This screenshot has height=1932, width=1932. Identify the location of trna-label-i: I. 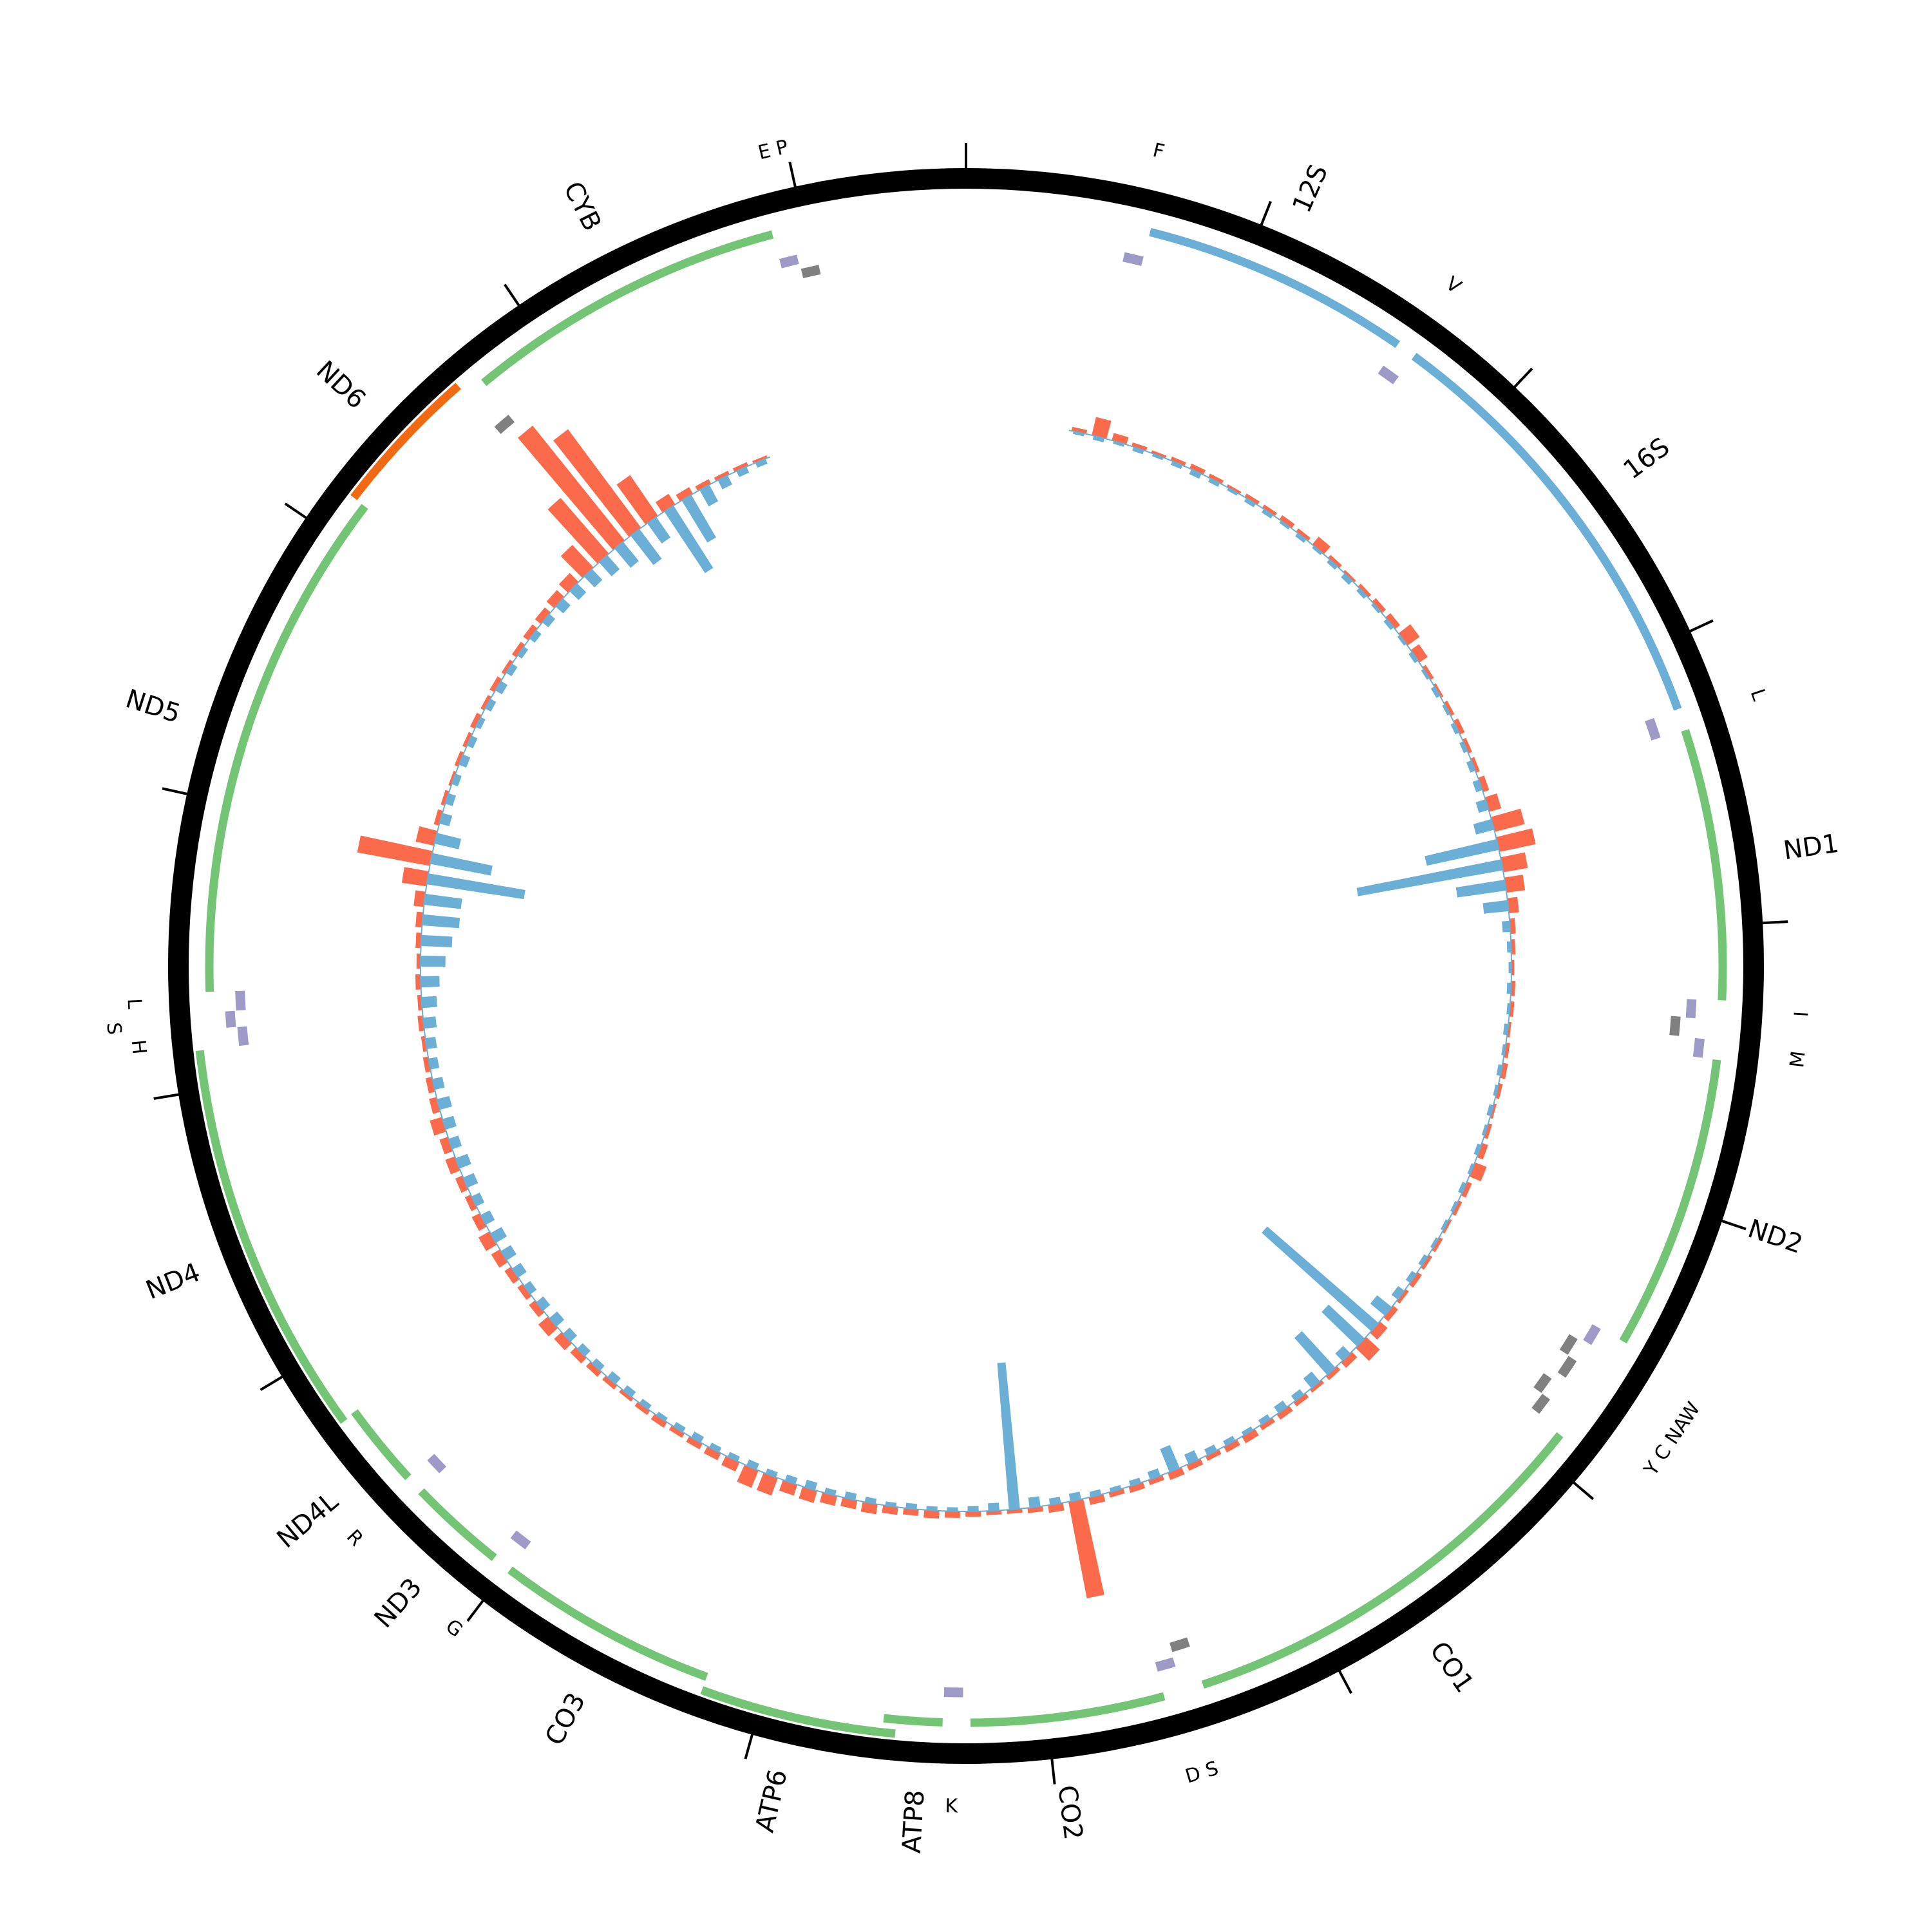
(1801, 1014).